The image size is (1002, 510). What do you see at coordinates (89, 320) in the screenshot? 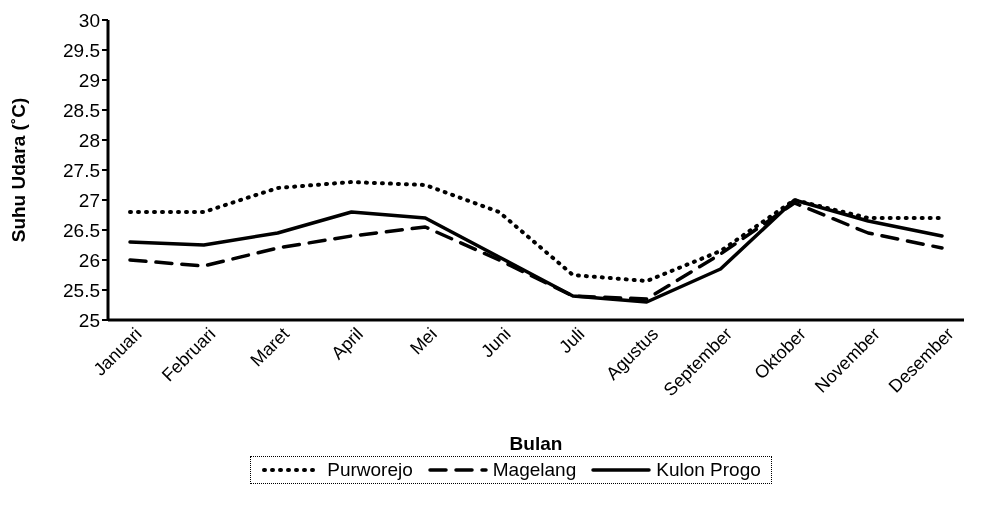
I see `y-tick-label: 25` at bounding box center [89, 320].